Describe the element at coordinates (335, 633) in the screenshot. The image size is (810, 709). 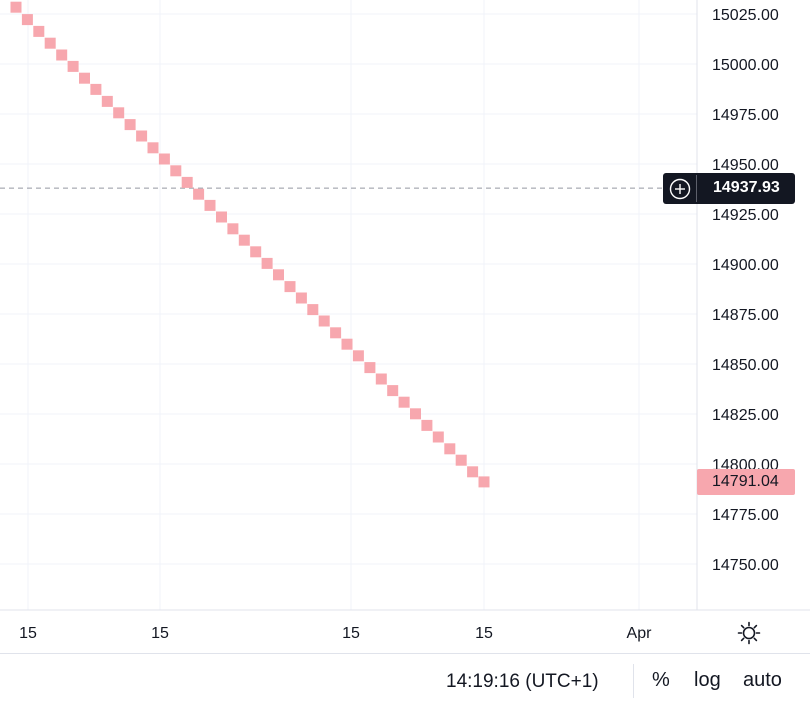
I see `time-axis: 15 15 15 15 Apr` at that location.